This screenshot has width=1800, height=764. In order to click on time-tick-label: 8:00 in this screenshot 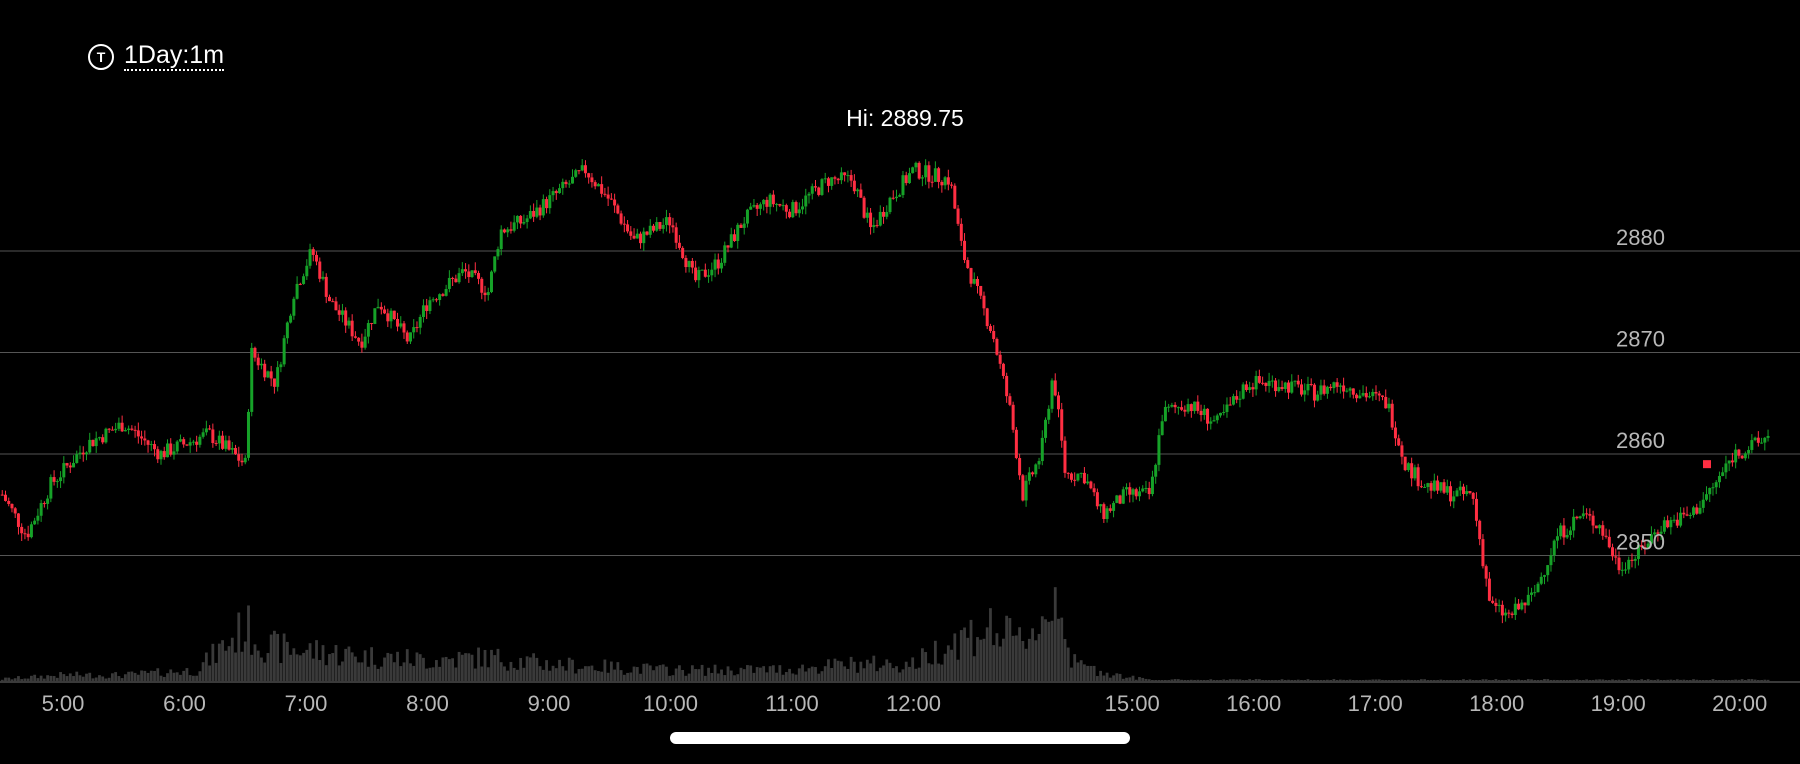, I will do `click(427, 703)`.